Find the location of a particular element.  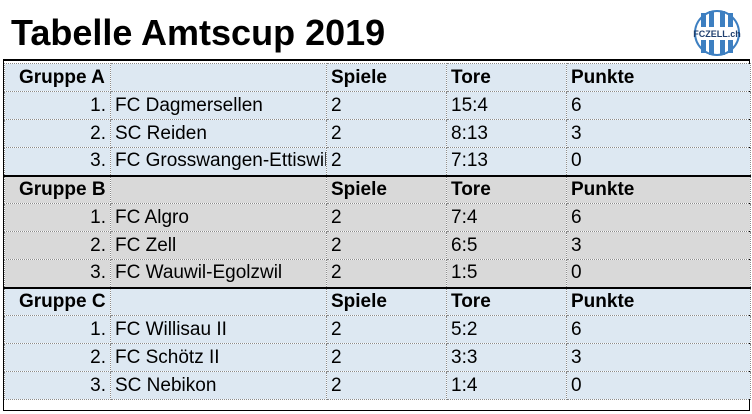

team-cell: SC Reiden is located at coordinates (218, 133).